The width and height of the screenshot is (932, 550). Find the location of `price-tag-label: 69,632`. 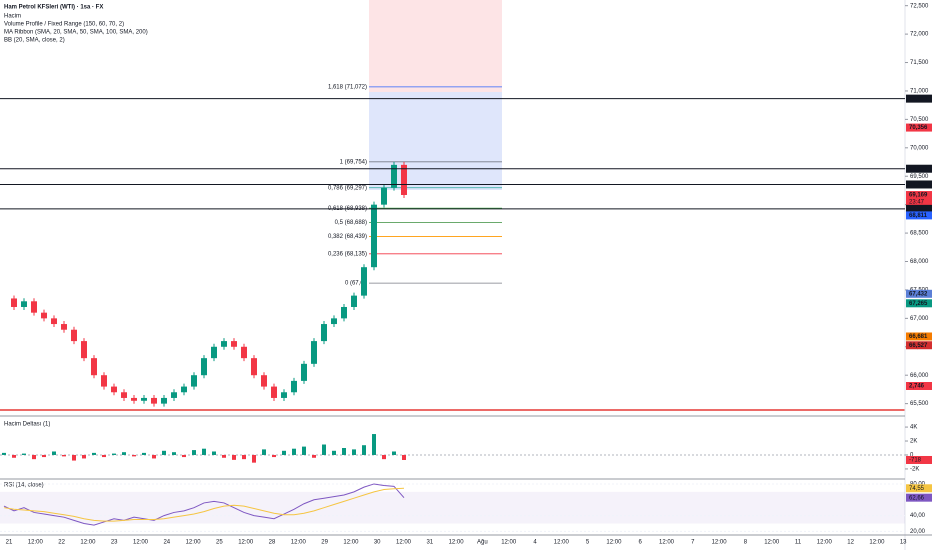

price-tag-label: 69,632 is located at coordinates (918, 169).